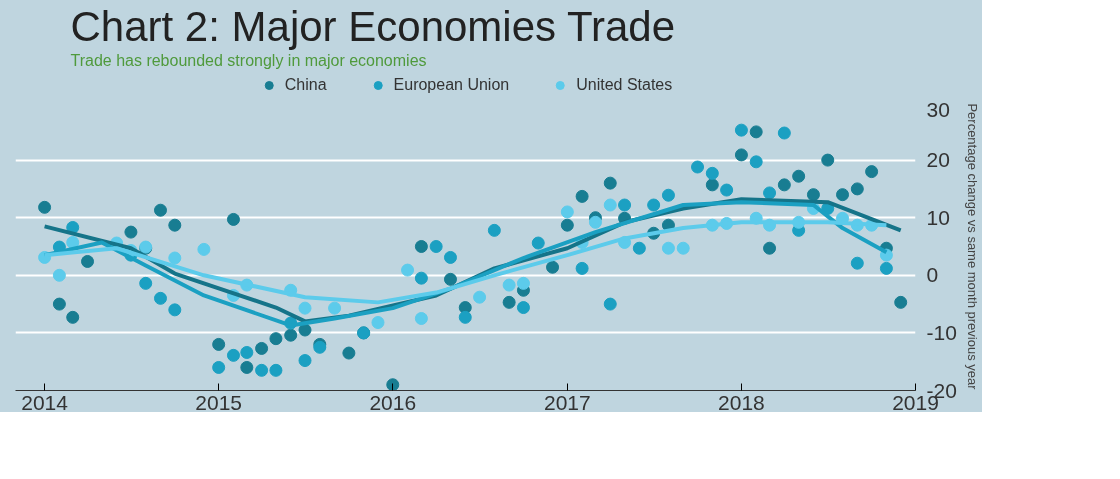 This screenshot has width=1120, height=479. What do you see at coordinates (248, 60) in the screenshot?
I see `chart-subtitle: Trade has rebounded strongly in major economies` at bounding box center [248, 60].